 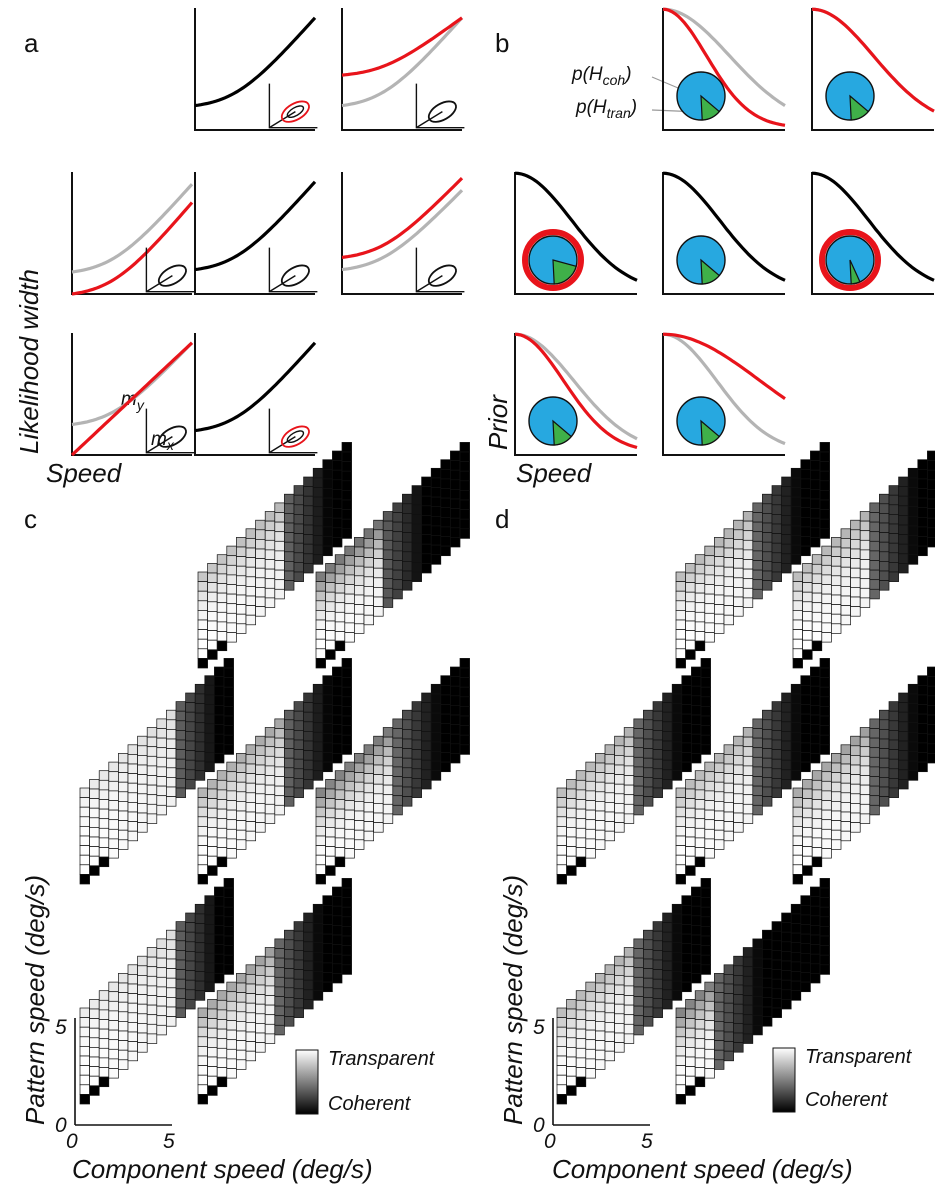 What do you see at coordinates (539, 1027) in the screenshot?
I see `panel-d-ytick-5: 5` at bounding box center [539, 1027].